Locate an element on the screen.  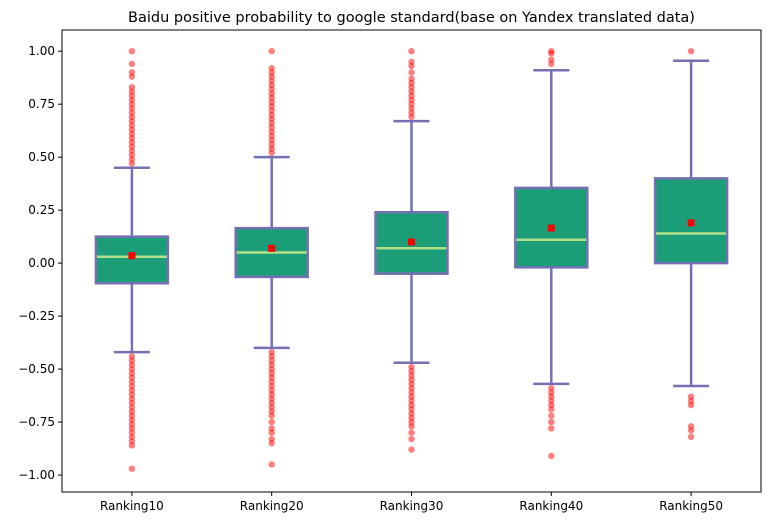
x-tick-label: Ranking50 is located at coordinates (691, 506).